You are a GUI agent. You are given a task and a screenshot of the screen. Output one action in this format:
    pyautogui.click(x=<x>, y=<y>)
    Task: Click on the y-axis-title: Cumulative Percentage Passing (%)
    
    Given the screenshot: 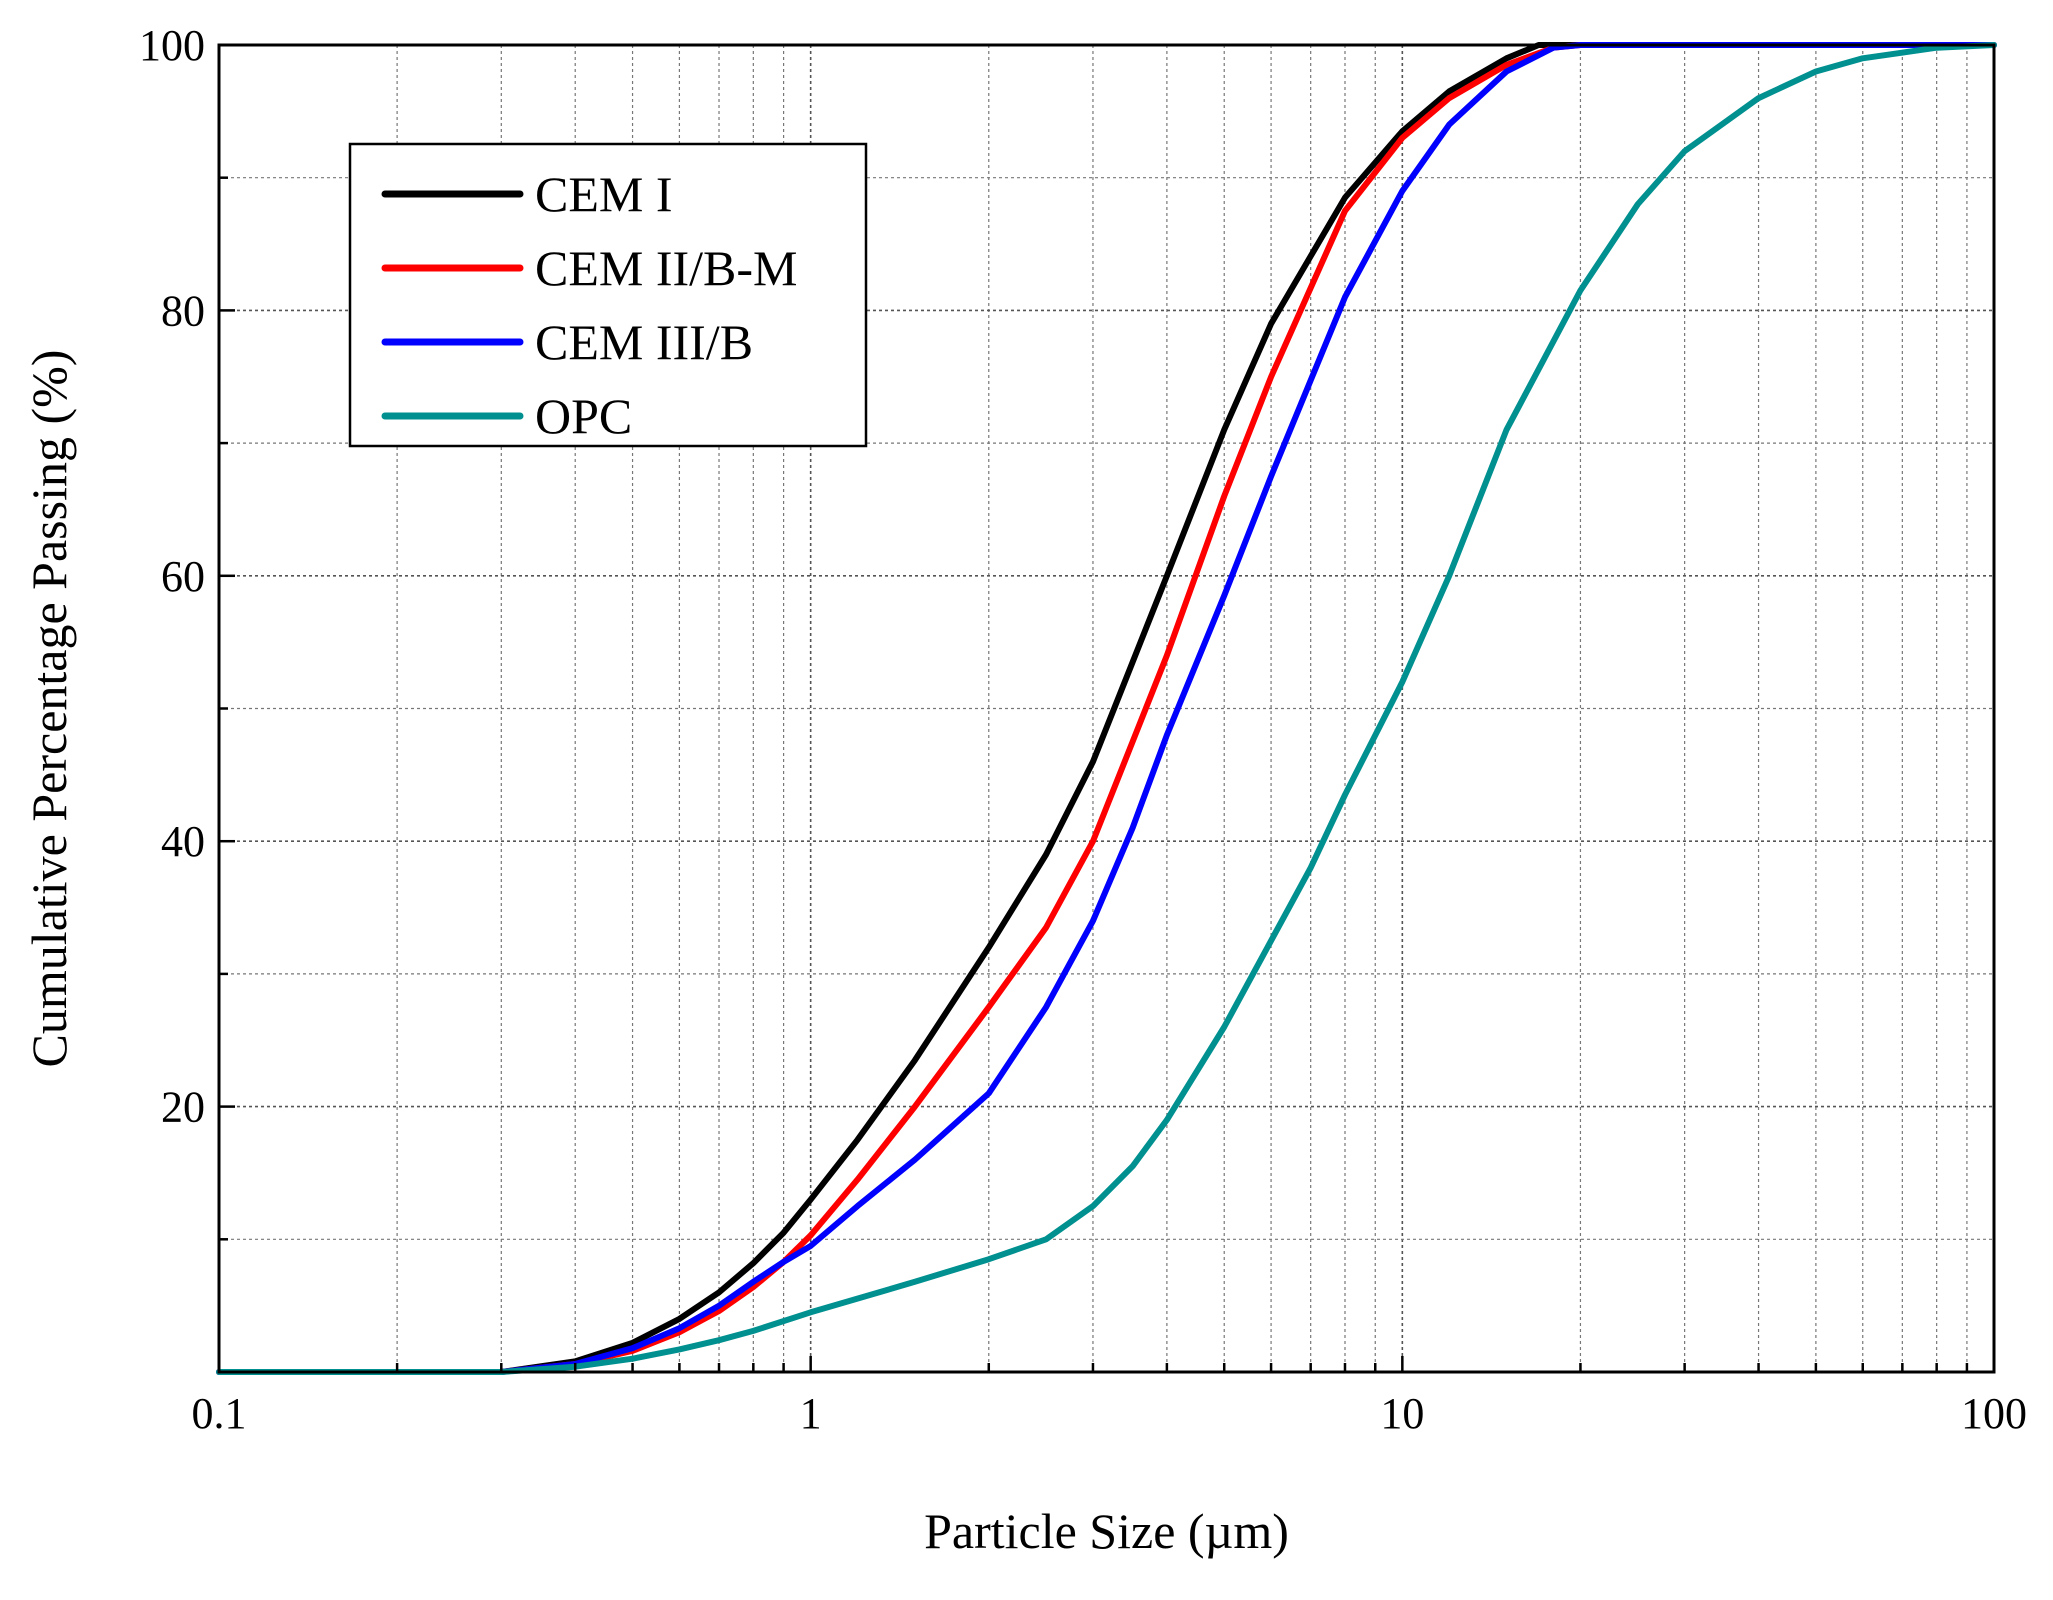 What is the action you would take?
    pyautogui.click(x=49, y=709)
    